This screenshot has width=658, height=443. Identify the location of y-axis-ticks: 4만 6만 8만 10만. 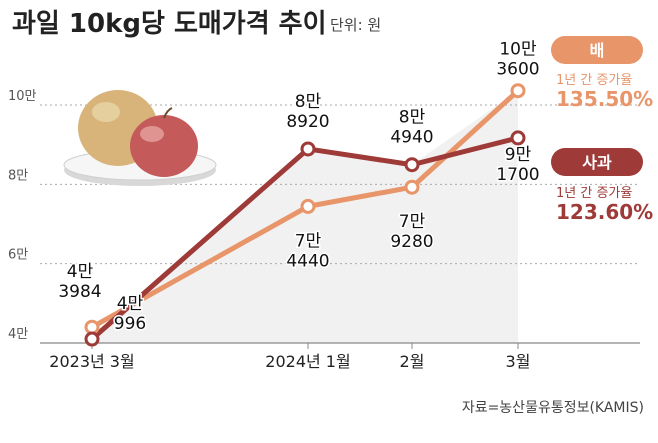
(22, 215).